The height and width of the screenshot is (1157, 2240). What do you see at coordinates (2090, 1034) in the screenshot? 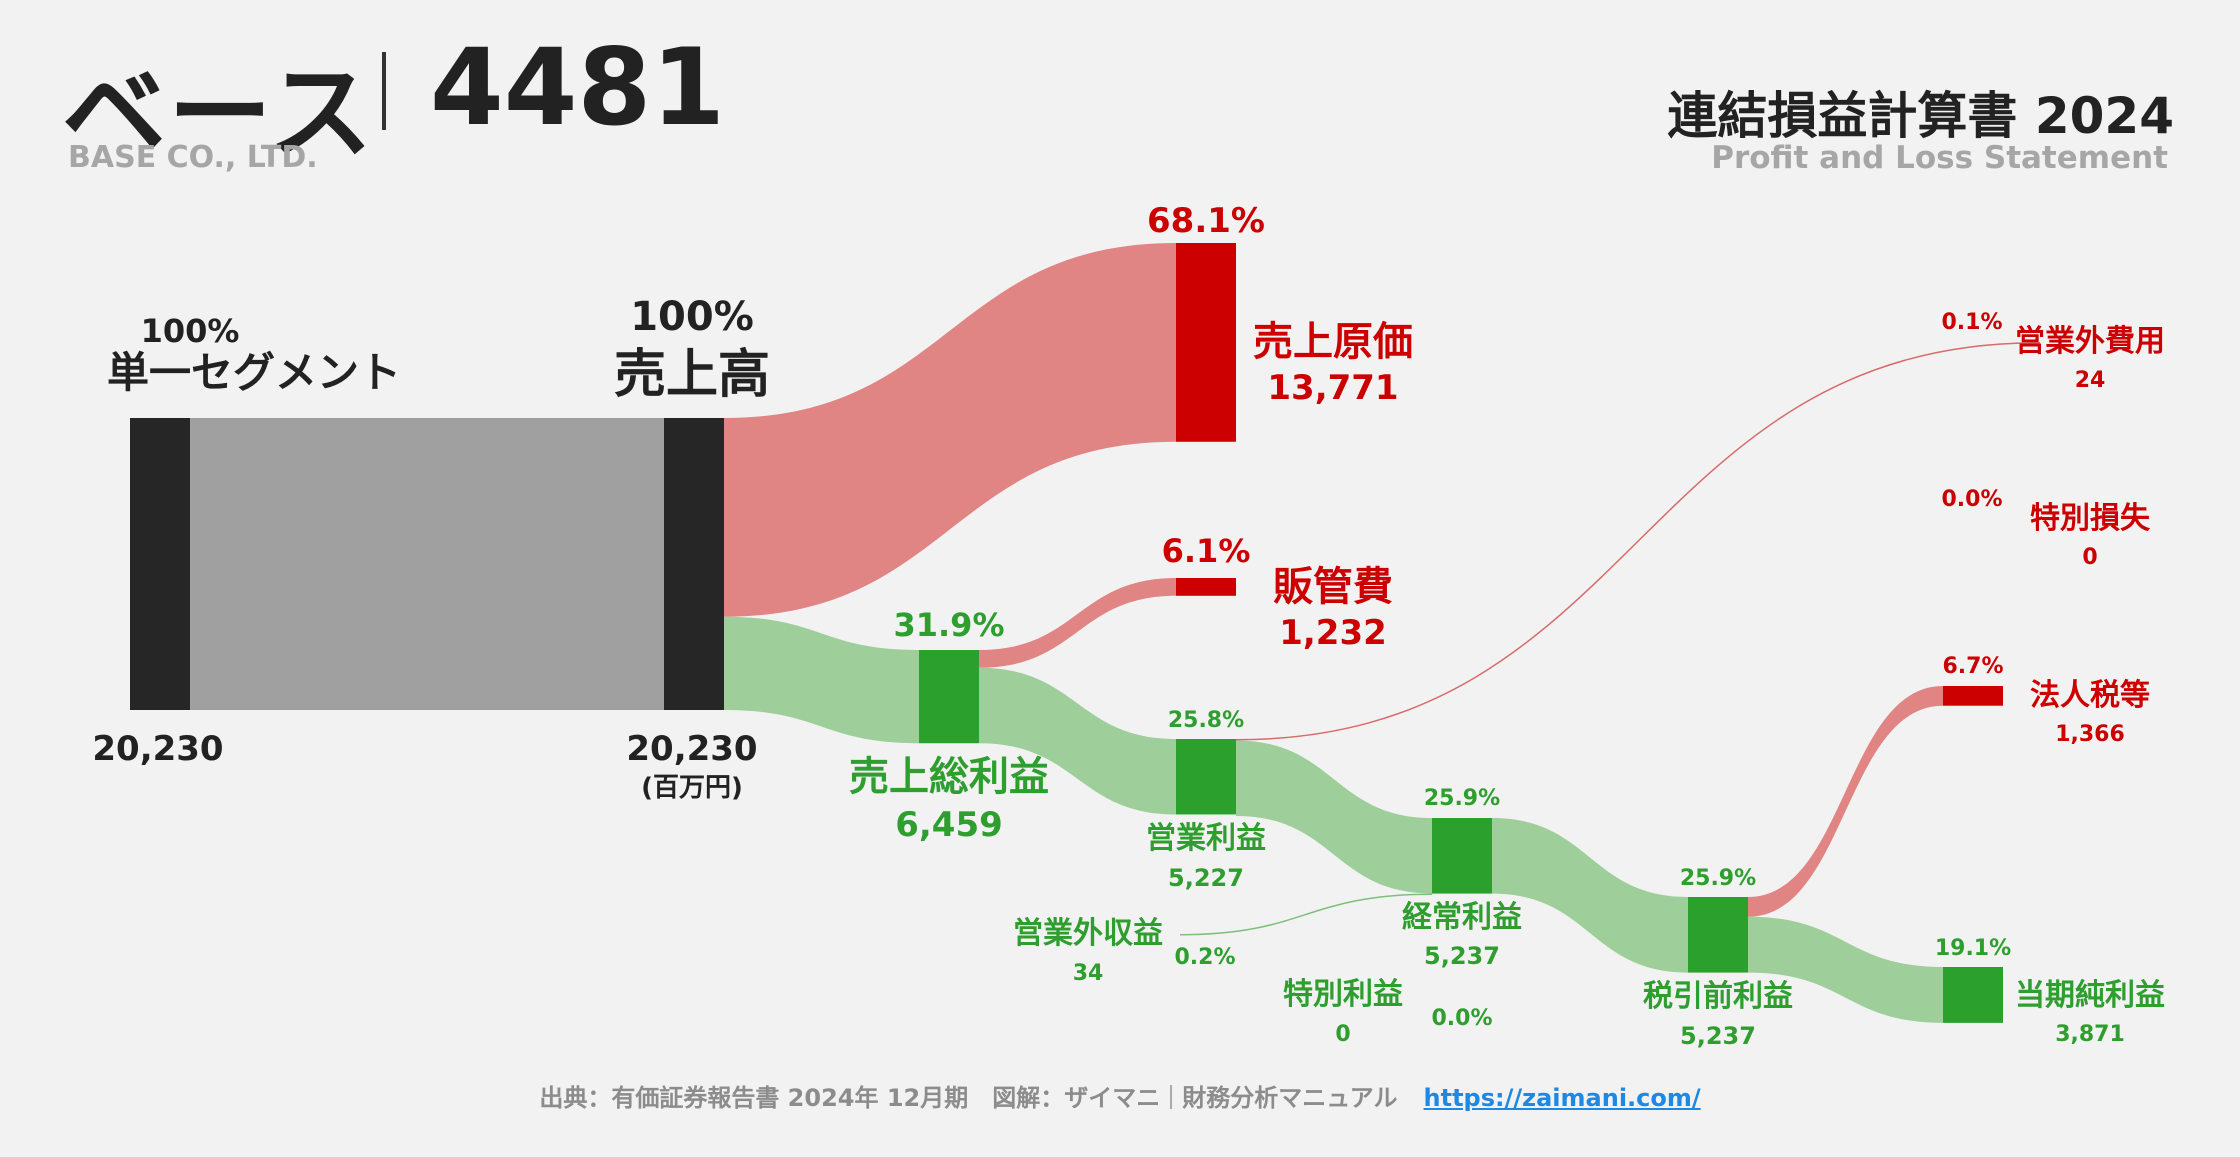
I see `net-value: 3,871` at bounding box center [2090, 1034].